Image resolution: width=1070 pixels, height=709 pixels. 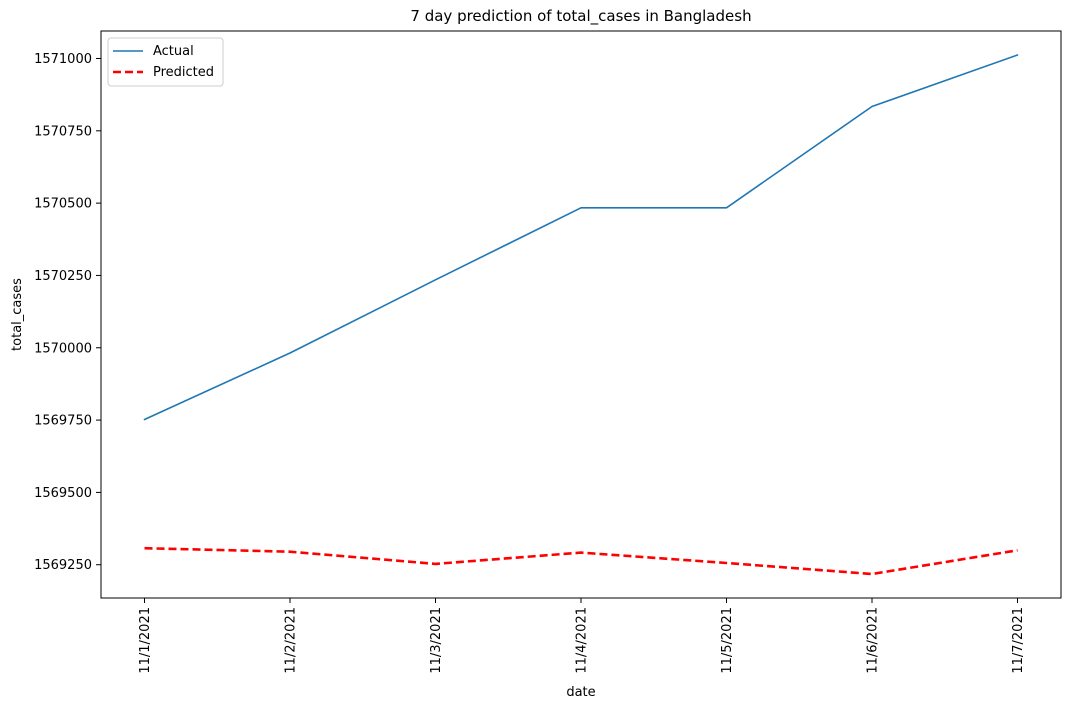 I want to click on y-tick-label: 1569500, so click(x=63, y=493).